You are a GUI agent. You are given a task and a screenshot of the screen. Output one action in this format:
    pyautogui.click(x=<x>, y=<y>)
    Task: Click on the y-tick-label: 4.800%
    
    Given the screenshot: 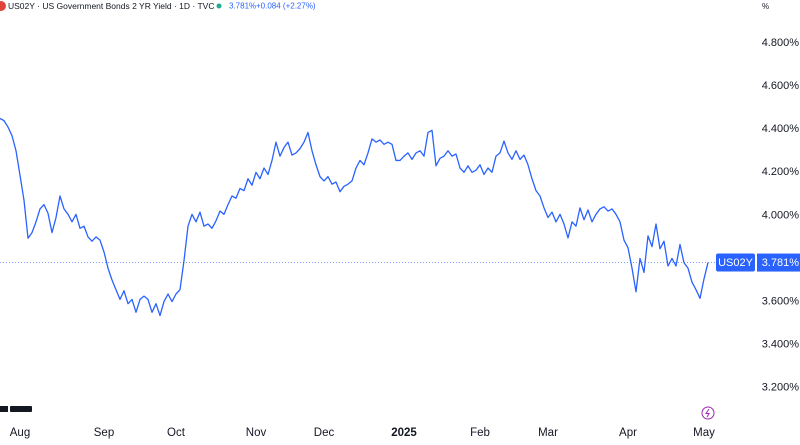 What is the action you would take?
    pyautogui.click(x=781, y=43)
    